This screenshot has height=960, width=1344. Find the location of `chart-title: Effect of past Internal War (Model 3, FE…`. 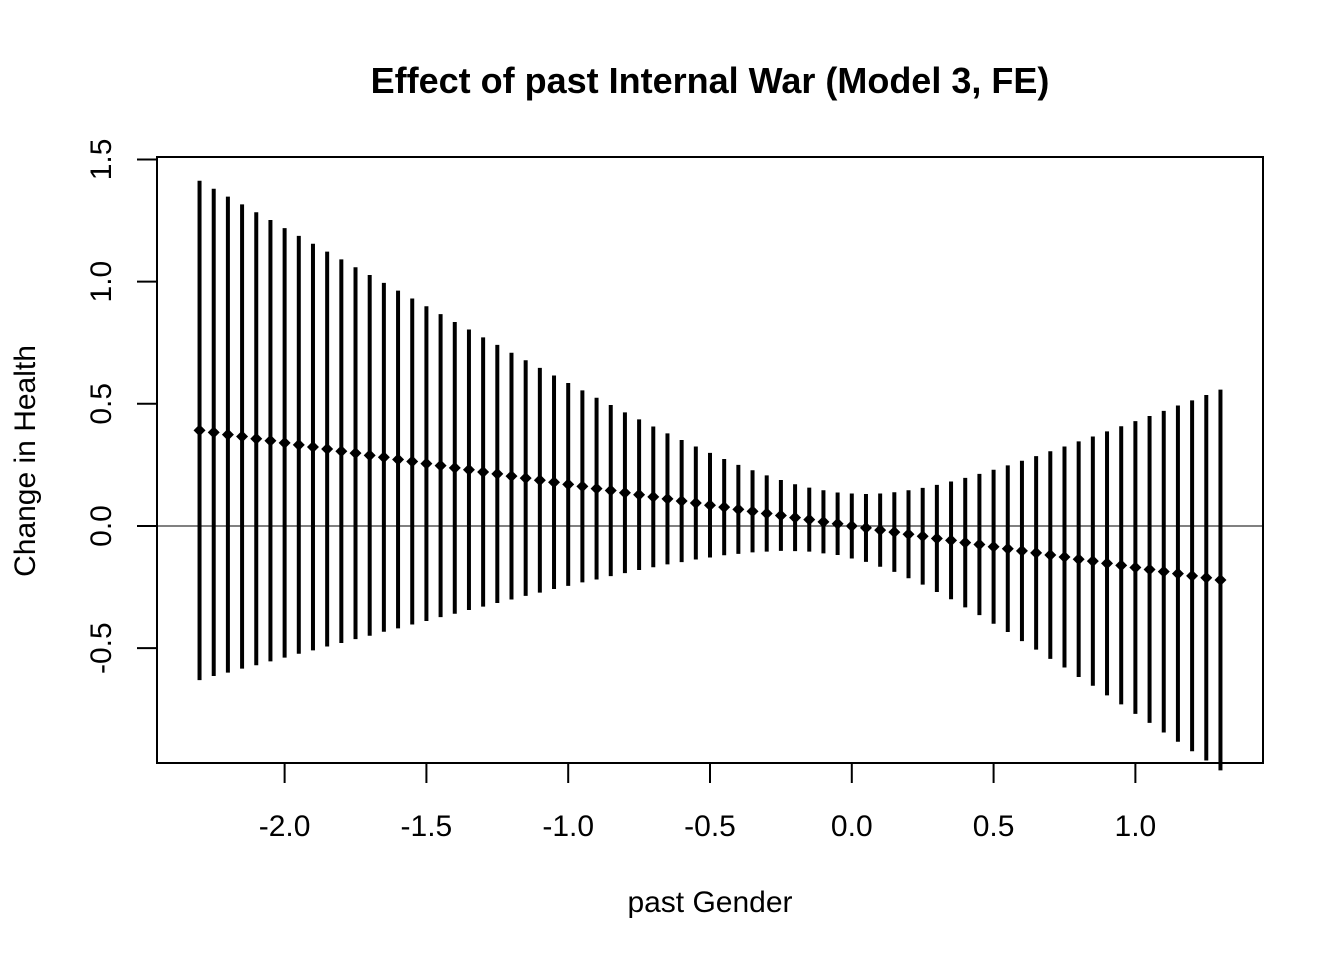

chart-title: Effect of past Internal War (Model 3, FE… is located at coordinates (710, 80).